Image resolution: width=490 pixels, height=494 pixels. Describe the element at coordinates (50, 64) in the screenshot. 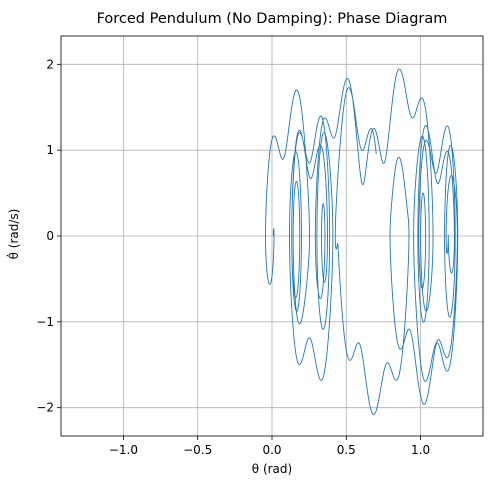

I see `y-tick-label: 2` at that location.